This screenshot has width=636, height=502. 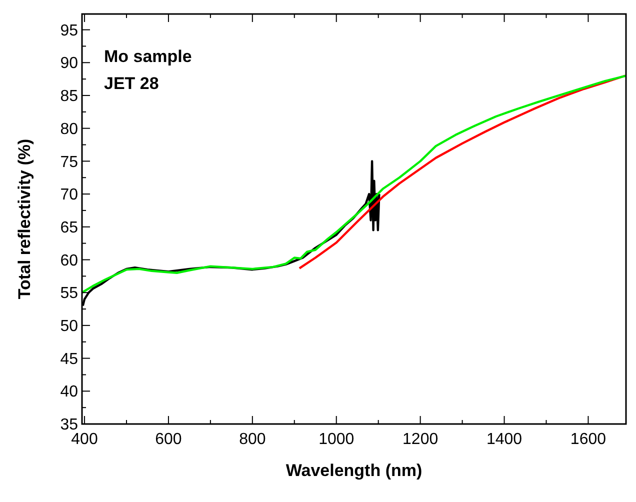 I want to click on y-tick-label: 70, so click(x=69, y=195).